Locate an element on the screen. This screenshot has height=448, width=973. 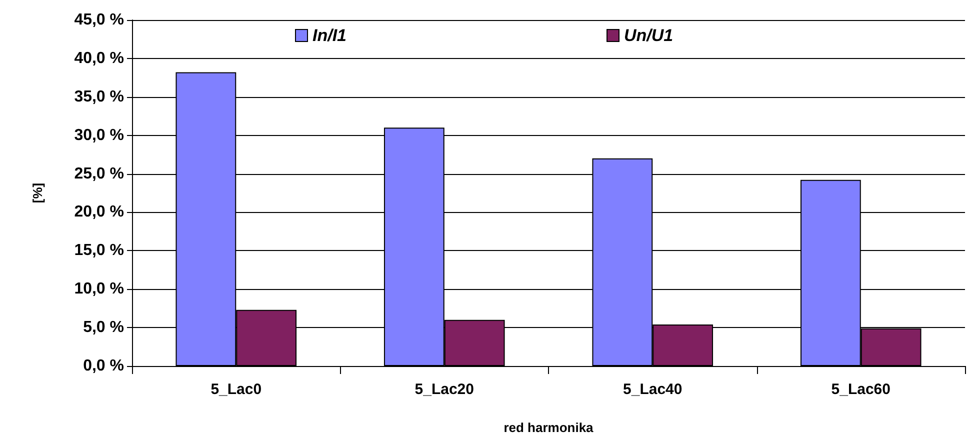
y-tick-label: 5,0 % is located at coordinates (103, 327).